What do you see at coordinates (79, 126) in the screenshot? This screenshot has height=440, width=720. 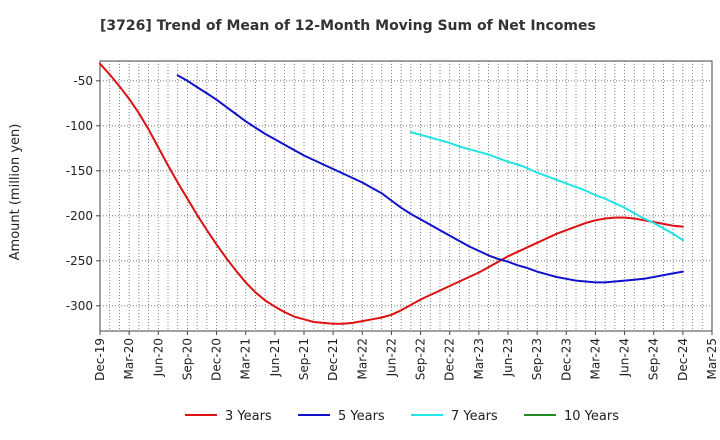 I see `y-tick-label: -100` at bounding box center [79, 126].